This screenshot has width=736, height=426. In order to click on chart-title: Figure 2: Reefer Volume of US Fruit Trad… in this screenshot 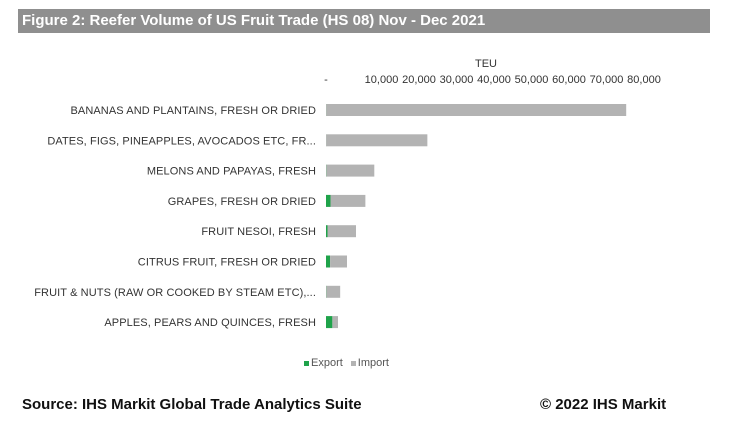, I will do `click(364, 21)`.